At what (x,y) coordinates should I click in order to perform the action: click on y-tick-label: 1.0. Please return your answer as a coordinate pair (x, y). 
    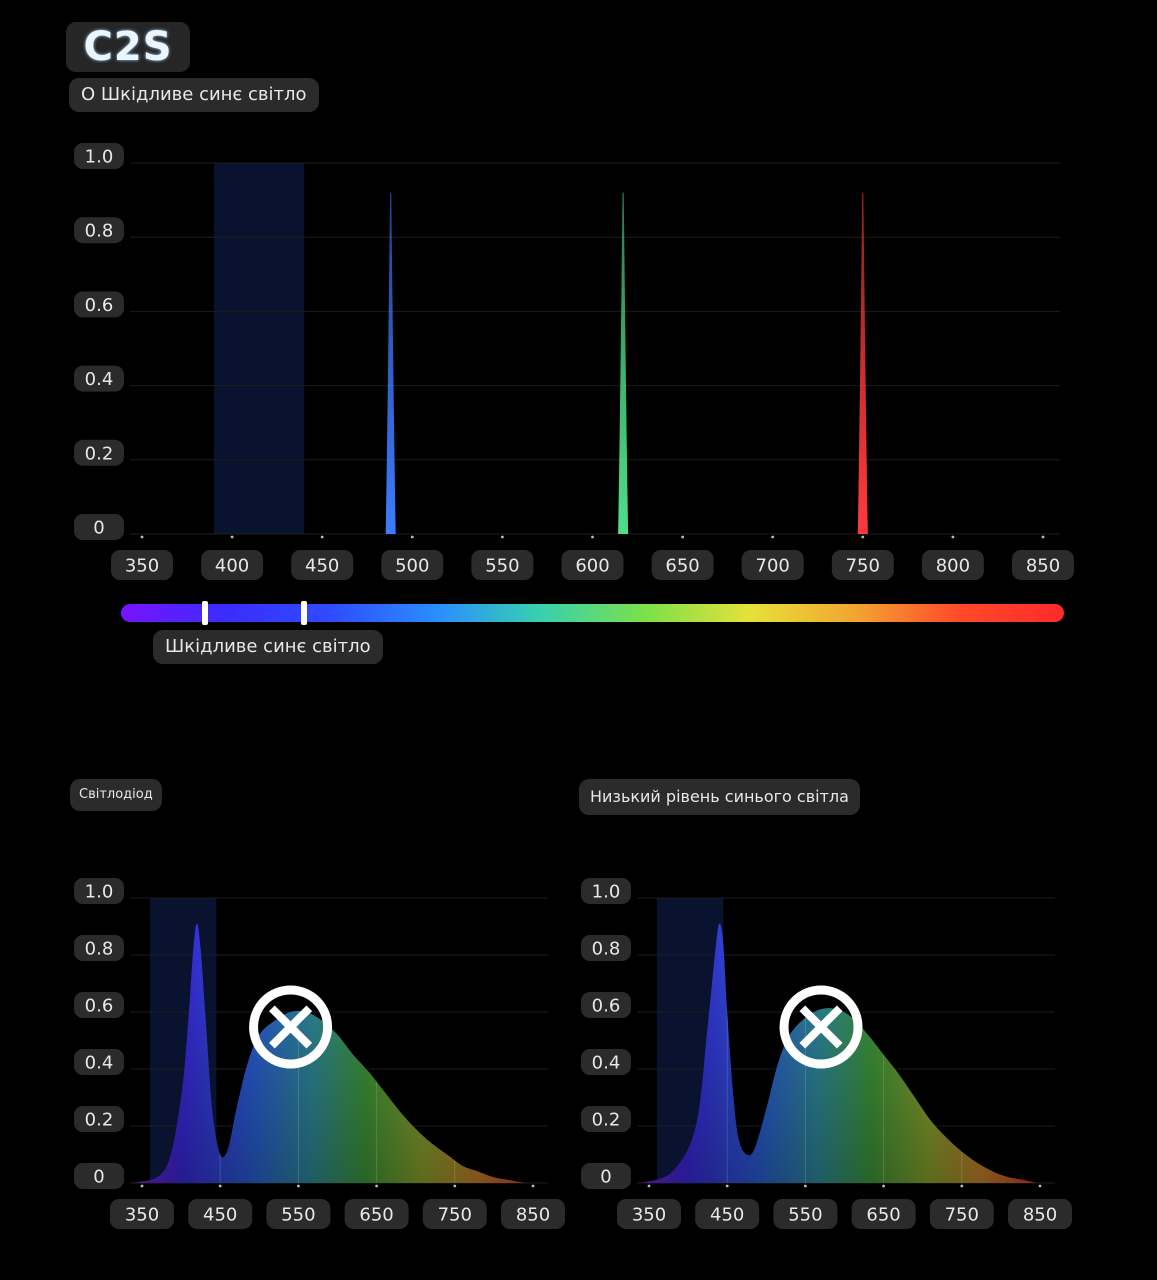
    Looking at the image, I should click on (606, 891).